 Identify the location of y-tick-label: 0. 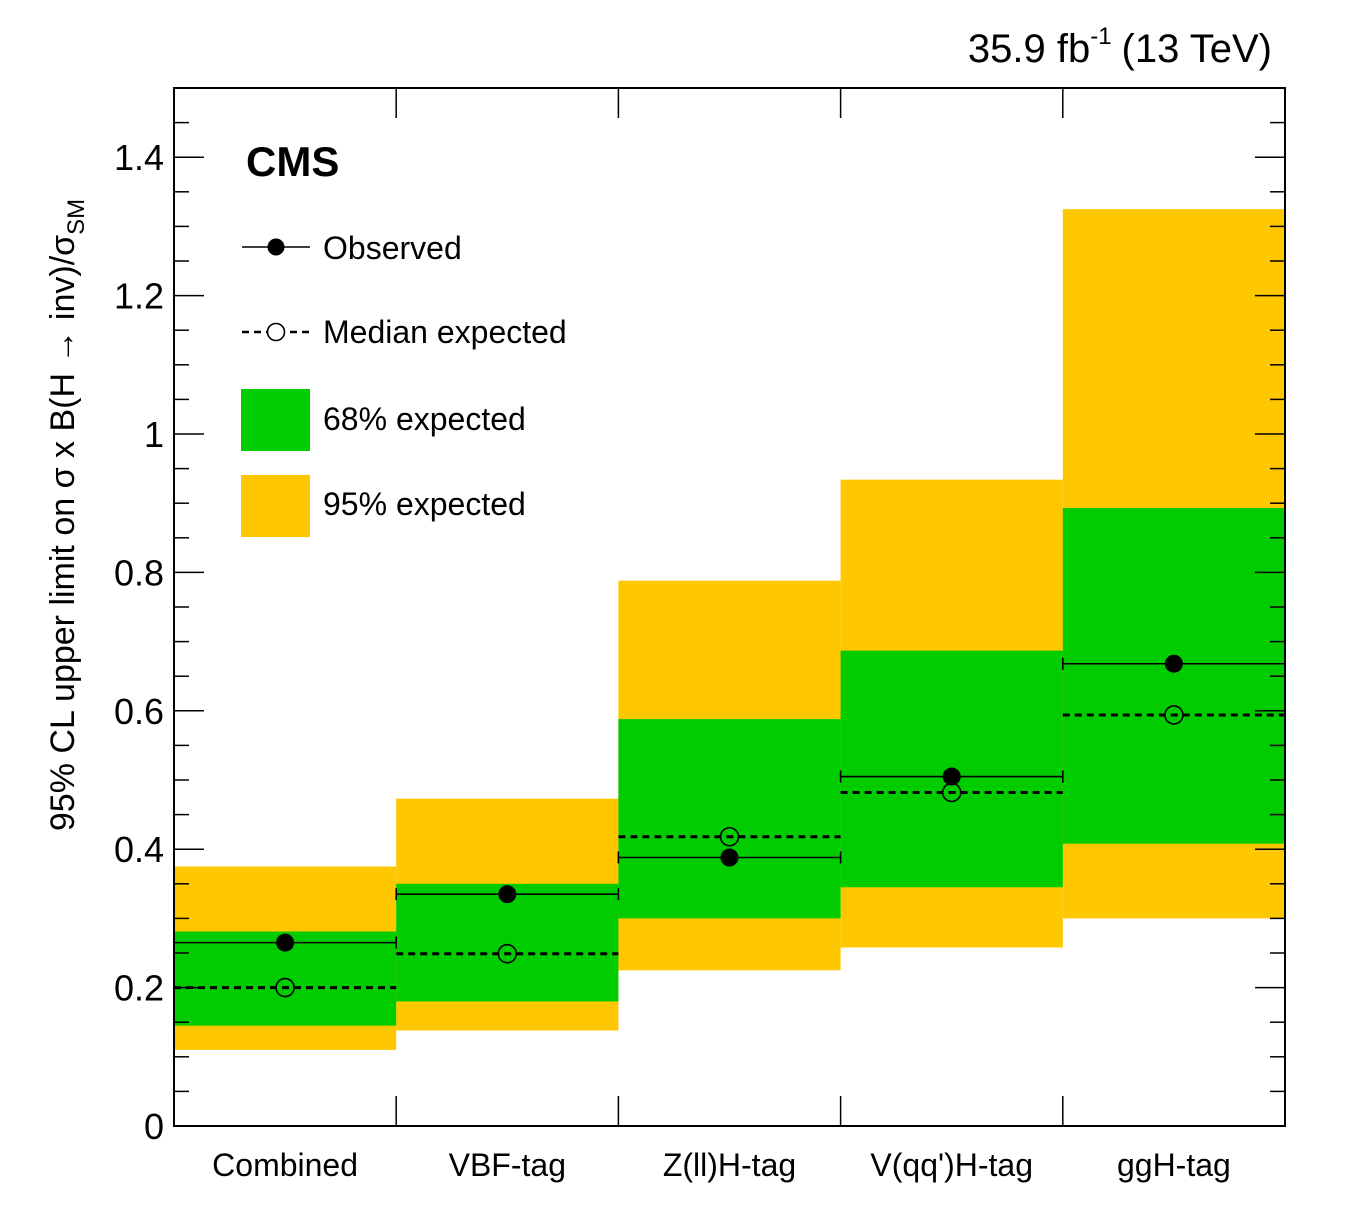
(154, 1126).